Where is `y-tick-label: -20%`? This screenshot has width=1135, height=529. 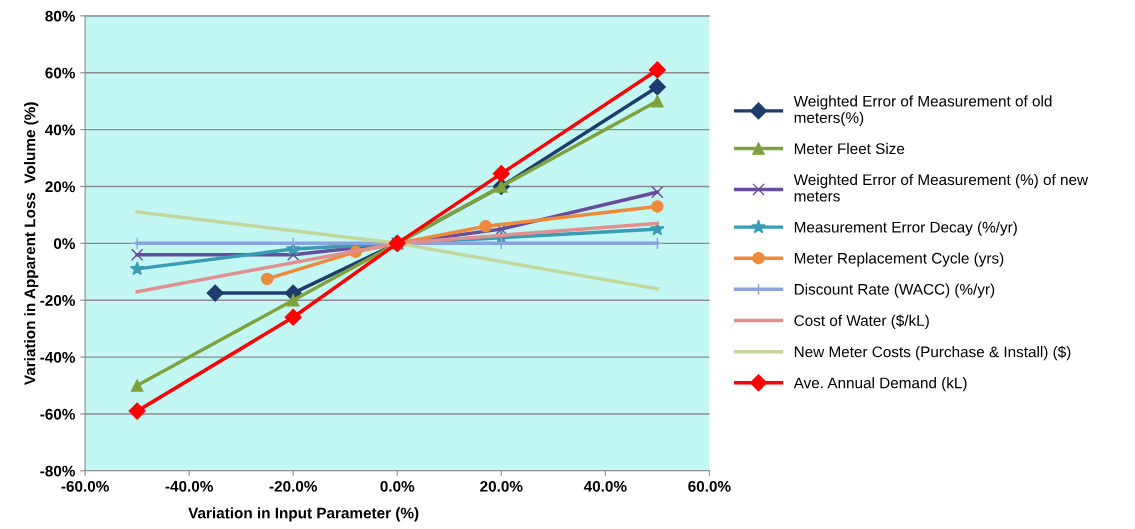 y-tick-label: -20% is located at coordinates (57, 300).